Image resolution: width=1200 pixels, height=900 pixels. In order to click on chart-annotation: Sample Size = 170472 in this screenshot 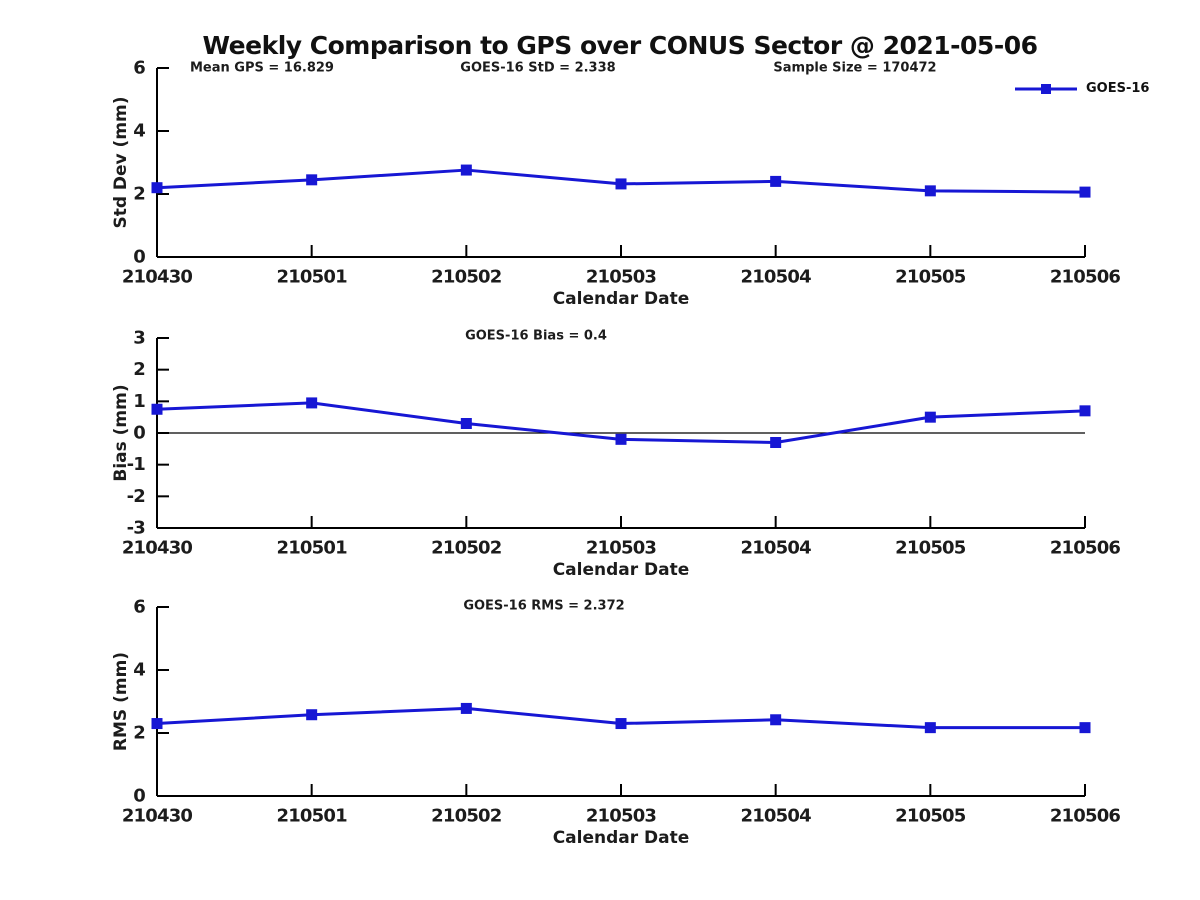, I will do `click(854, 68)`.